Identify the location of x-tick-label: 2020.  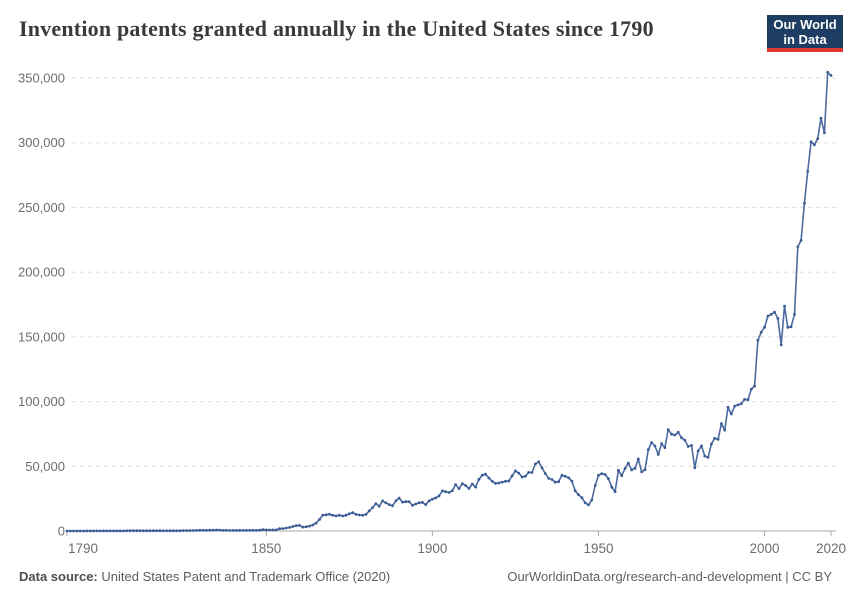
(831, 548).